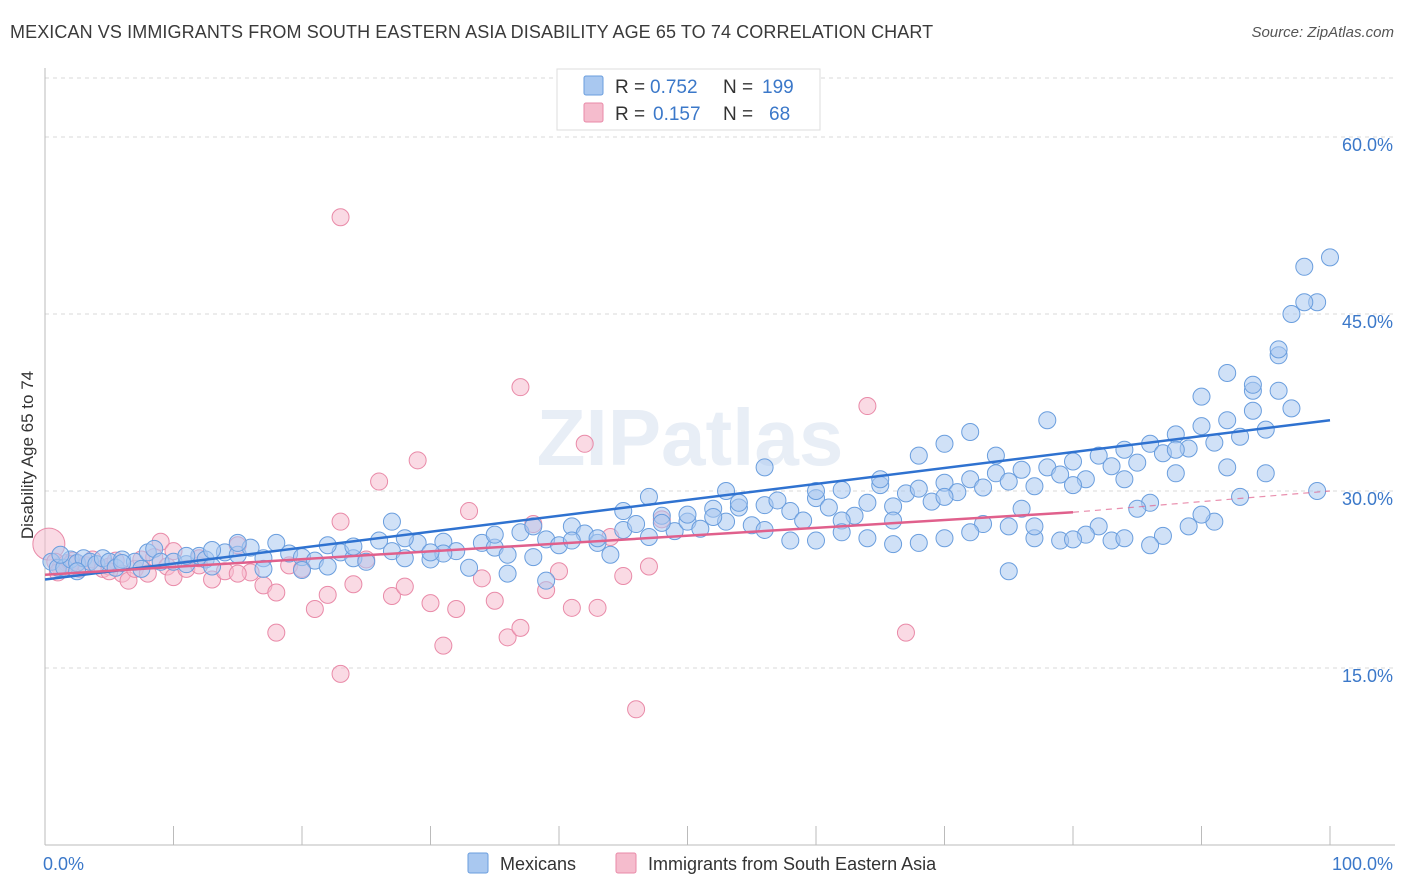 This screenshot has width=1406, height=892. I want to click on bottom-legend-swatch-mexicans, so click(478, 863).